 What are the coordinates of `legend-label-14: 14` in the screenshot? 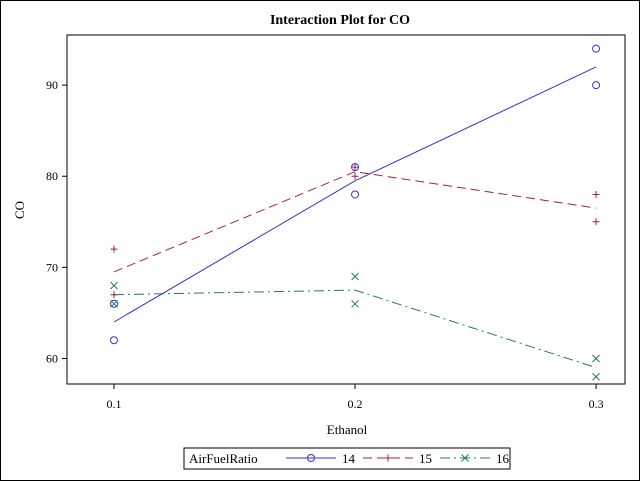 It's located at (349, 458).